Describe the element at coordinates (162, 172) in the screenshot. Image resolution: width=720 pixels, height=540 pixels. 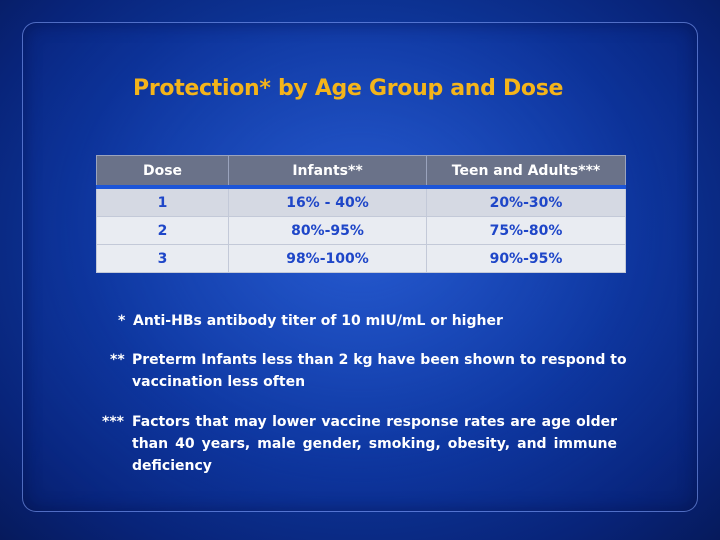
I see `header-dose: Dose` at that location.